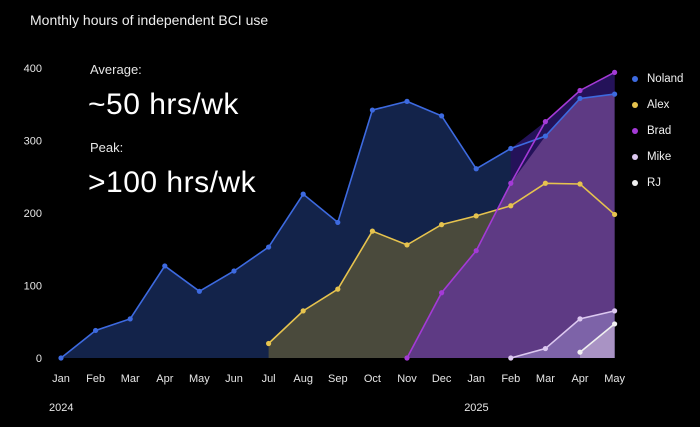 This screenshot has width=700, height=427. Describe the element at coordinates (61, 408) in the screenshot. I see `year-label: 2024` at that location.